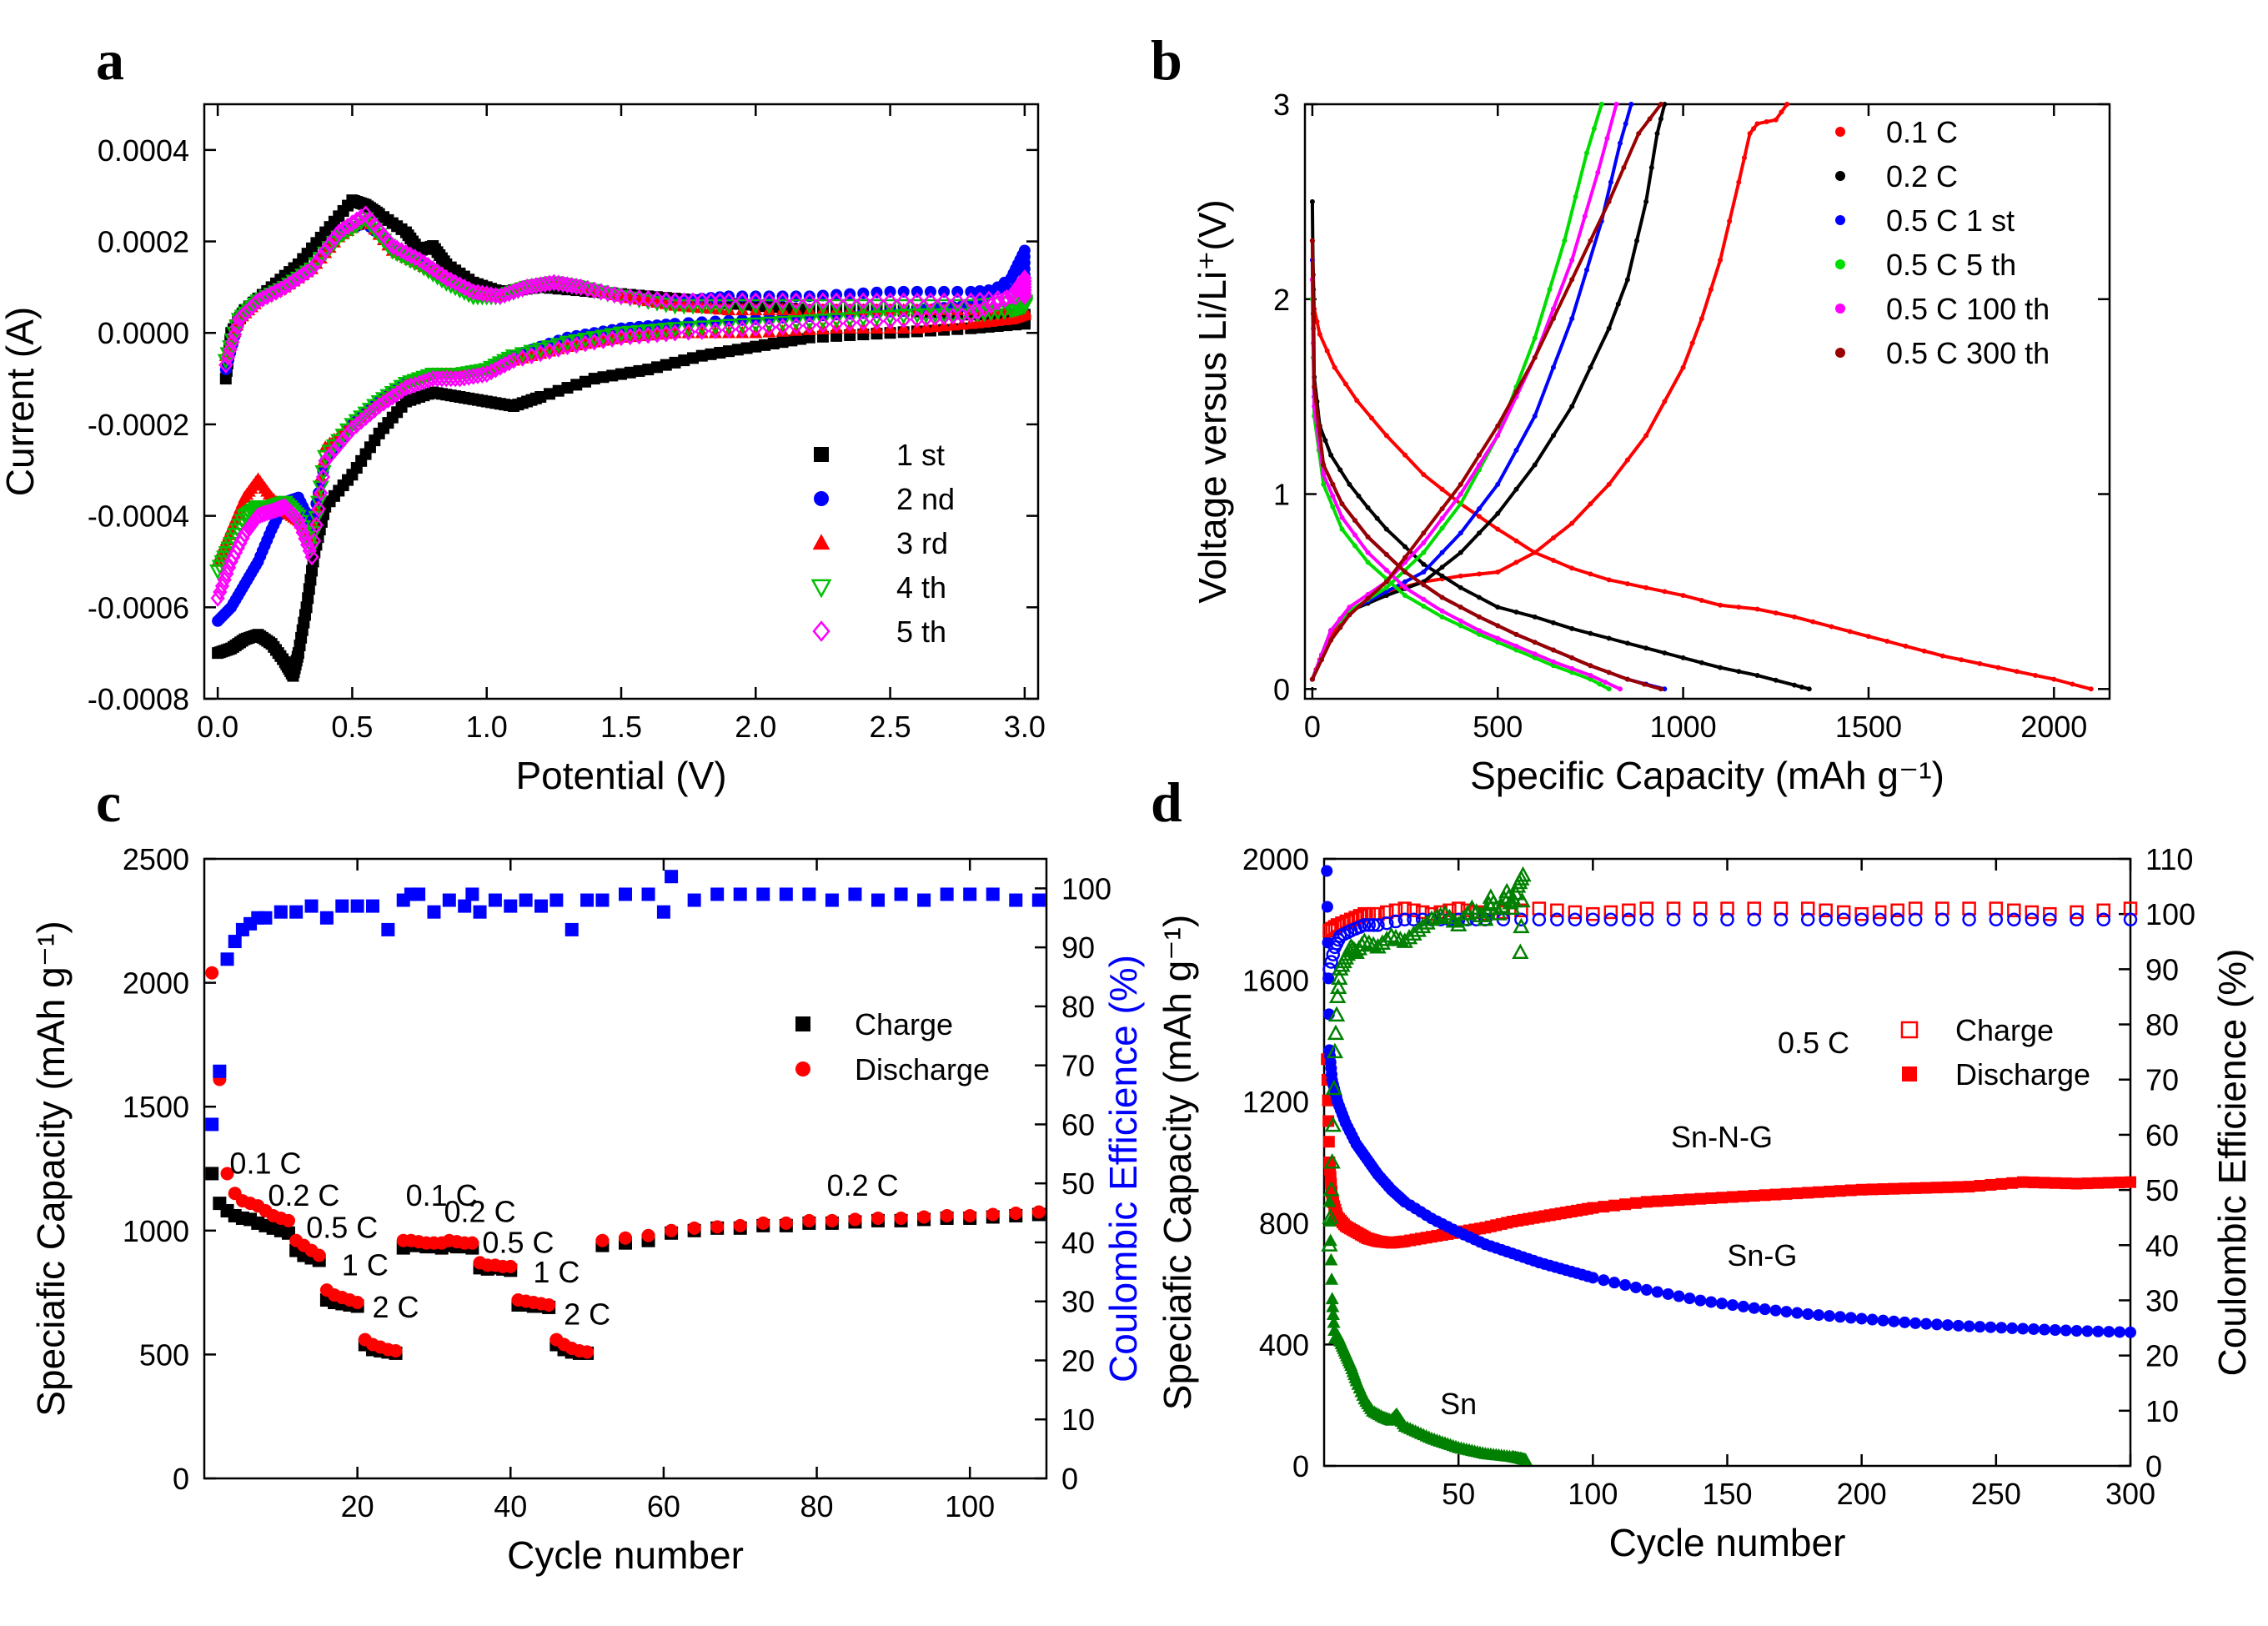 The image size is (2268, 1626). I want to click on y2-tick-label-c: 90, so click(1078, 948).